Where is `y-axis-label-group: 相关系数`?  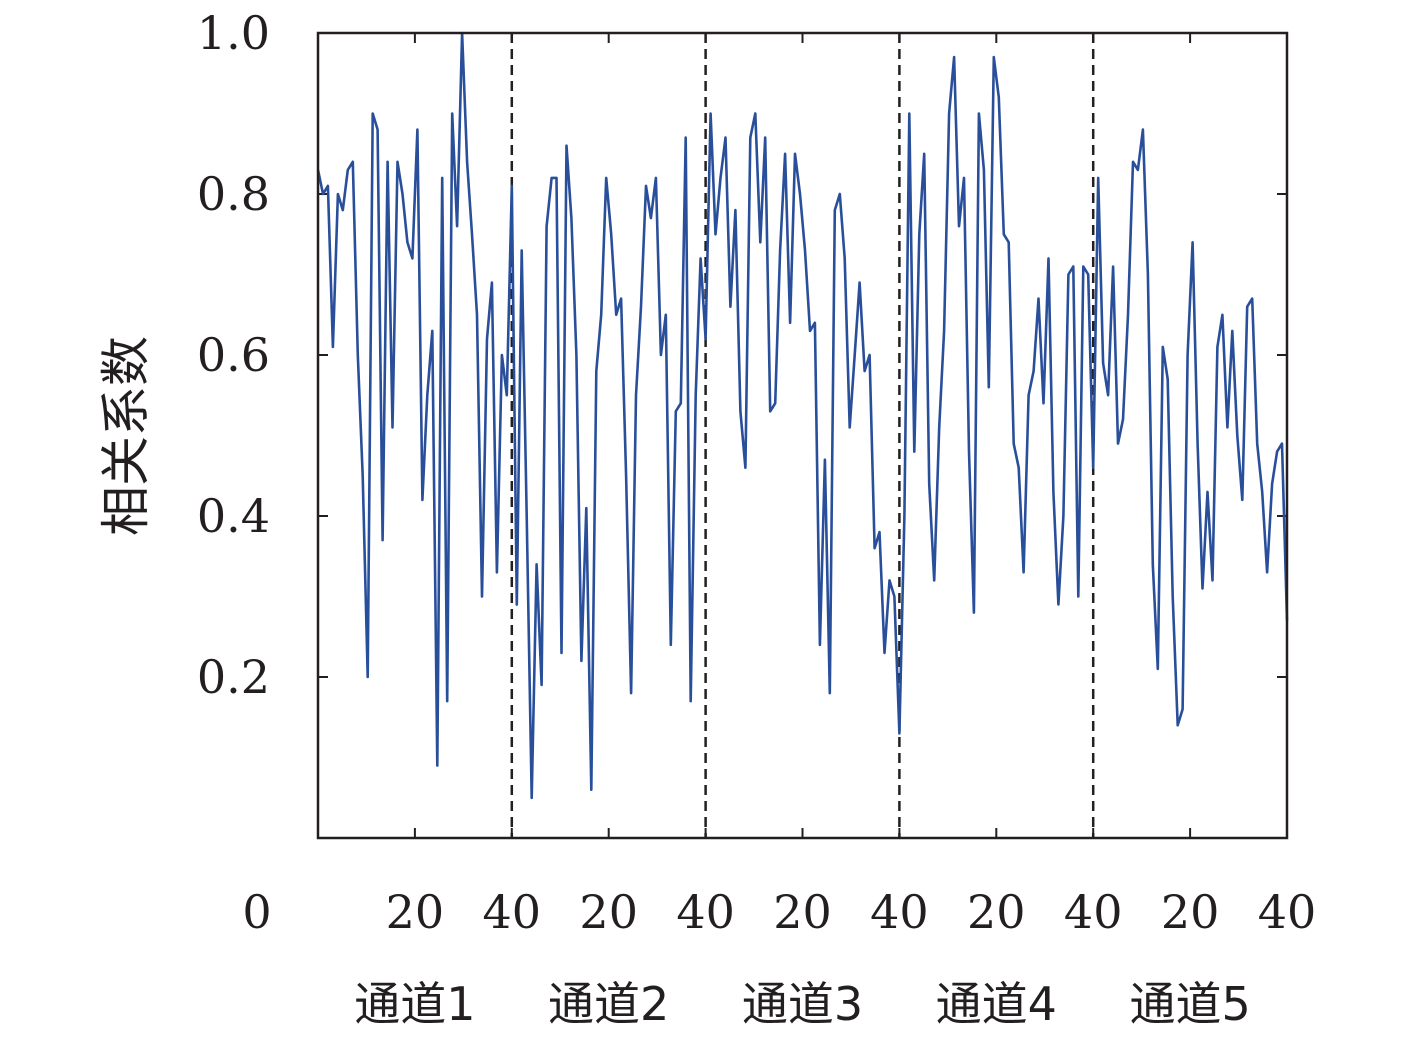
y-axis-label-group: 相关系数 is located at coordinates (126, 436).